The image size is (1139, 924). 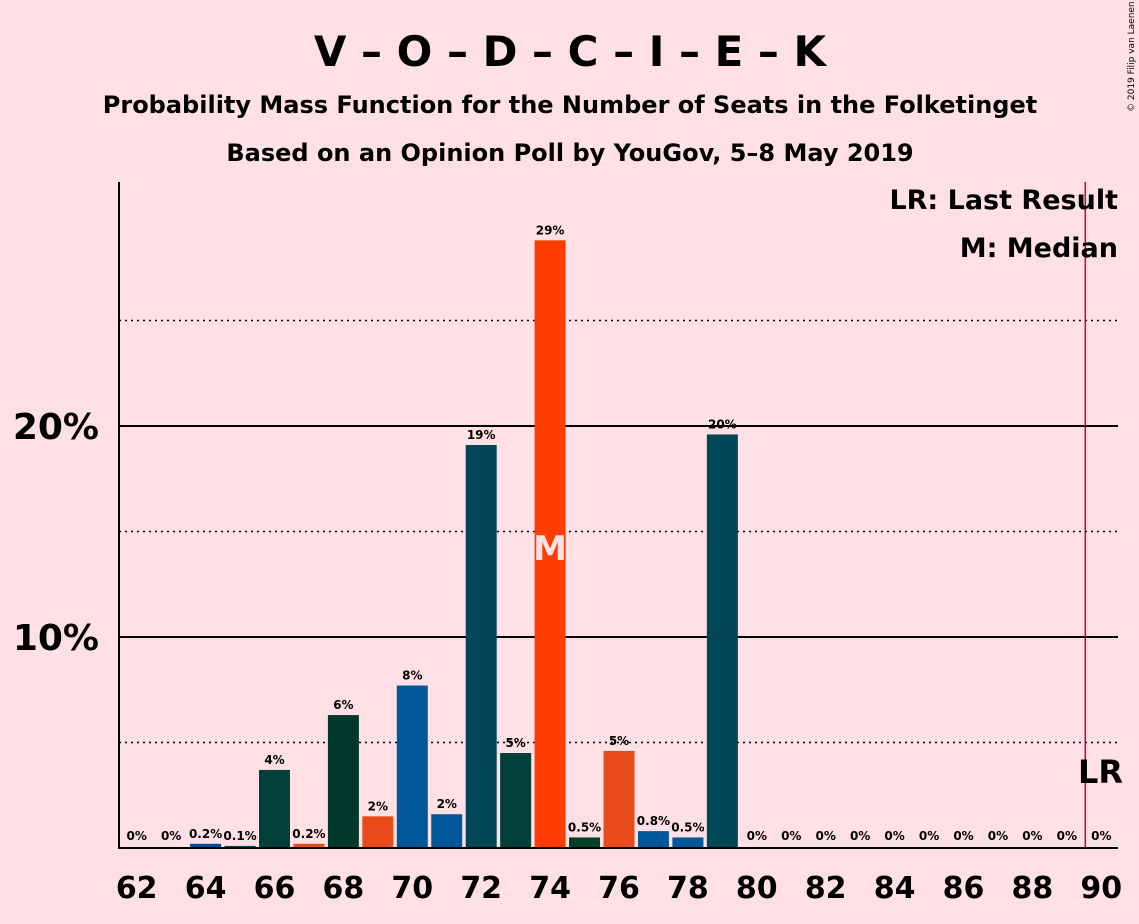 What do you see at coordinates (584, 827) in the screenshot?
I see `data-label-seat-75: 0.5%` at bounding box center [584, 827].